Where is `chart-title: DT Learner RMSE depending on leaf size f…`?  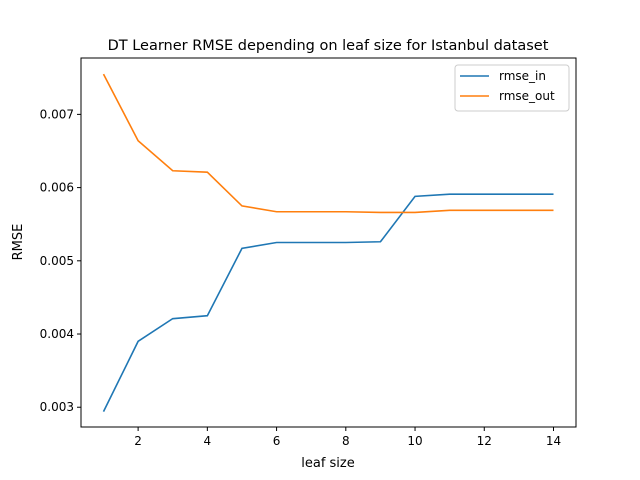 chart-title: DT Learner RMSE depending on leaf size f… is located at coordinates (328, 46).